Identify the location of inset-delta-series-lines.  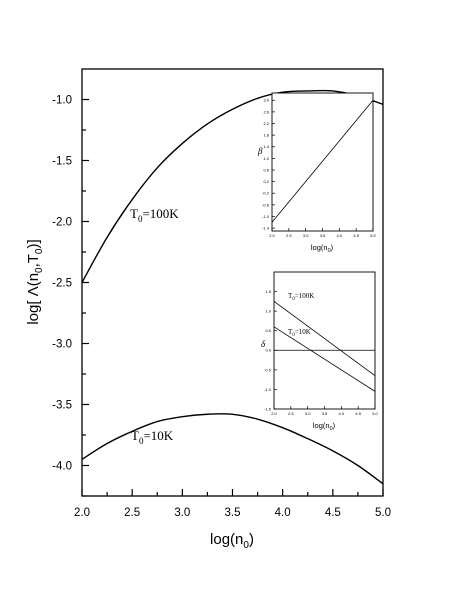
(324, 346).